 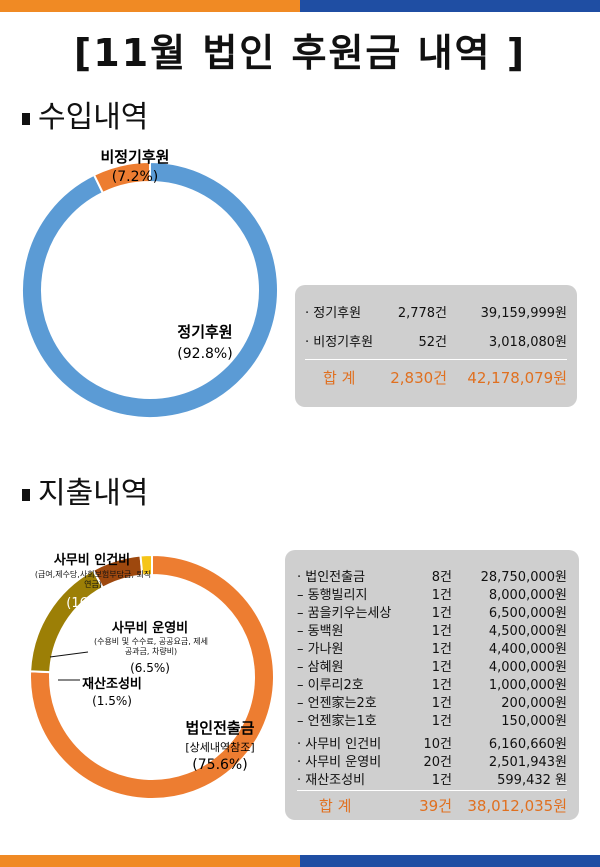 I want to click on slice-pct-irregular: (7.2%), so click(x=135, y=177).